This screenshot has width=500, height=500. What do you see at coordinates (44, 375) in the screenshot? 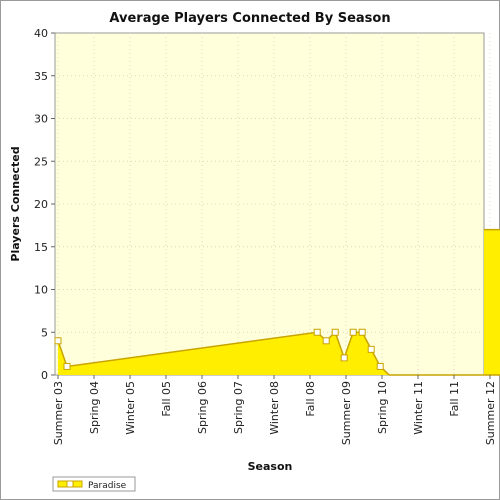
I see `y-tick-label: 0` at bounding box center [44, 375].